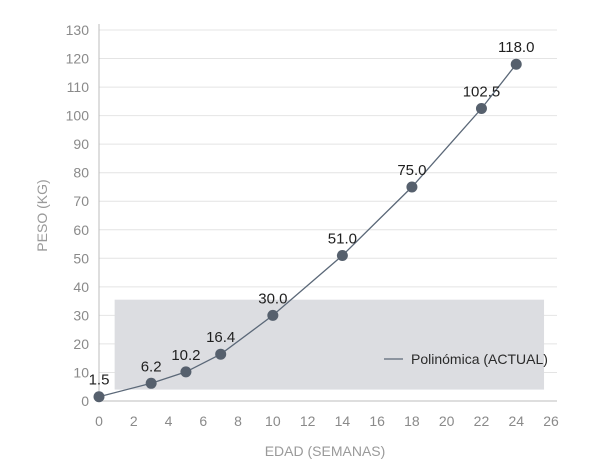 This screenshot has width=600, height=471. Describe the element at coordinates (78, 30) in the screenshot. I see `y-tick-label: 130` at that location.